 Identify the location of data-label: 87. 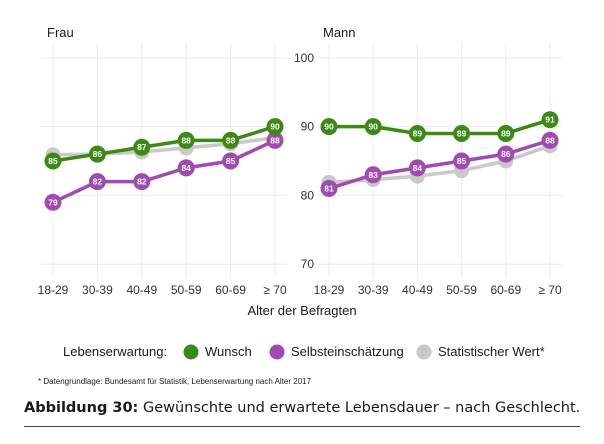
(142, 147).